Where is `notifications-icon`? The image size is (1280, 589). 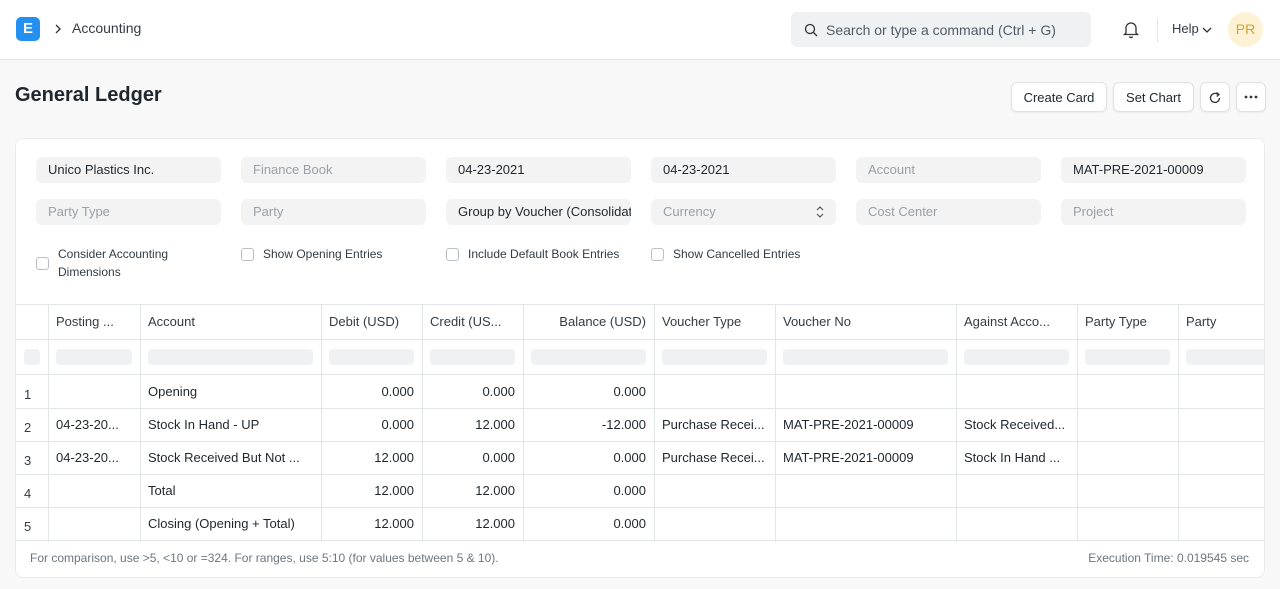 notifications-icon is located at coordinates (1131, 29).